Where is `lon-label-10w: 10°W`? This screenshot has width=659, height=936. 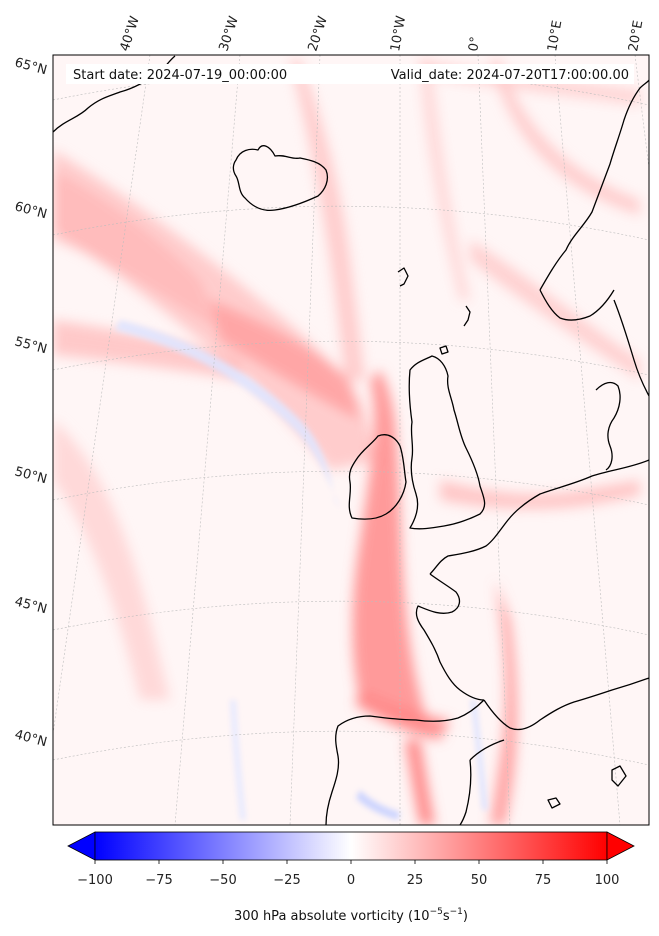 lon-label-10w: 10°W is located at coordinates (398, 34).